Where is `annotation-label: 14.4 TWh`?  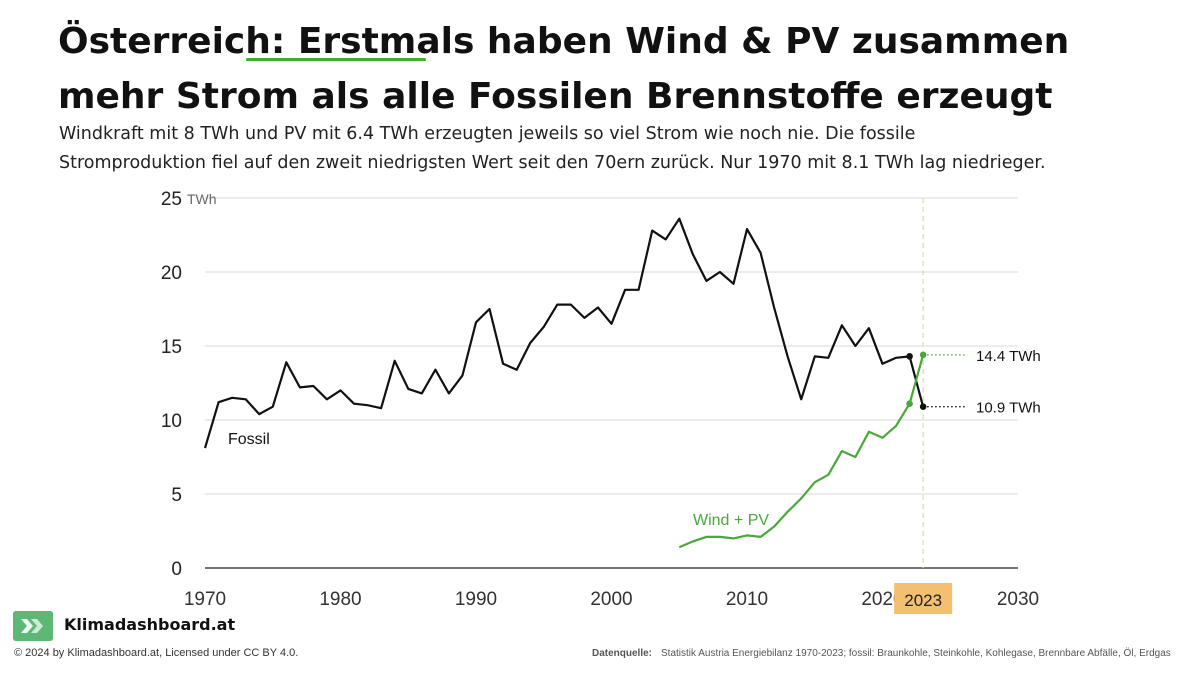
annotation-label: 14.4 TWh is located at coordinates (1008, 356).